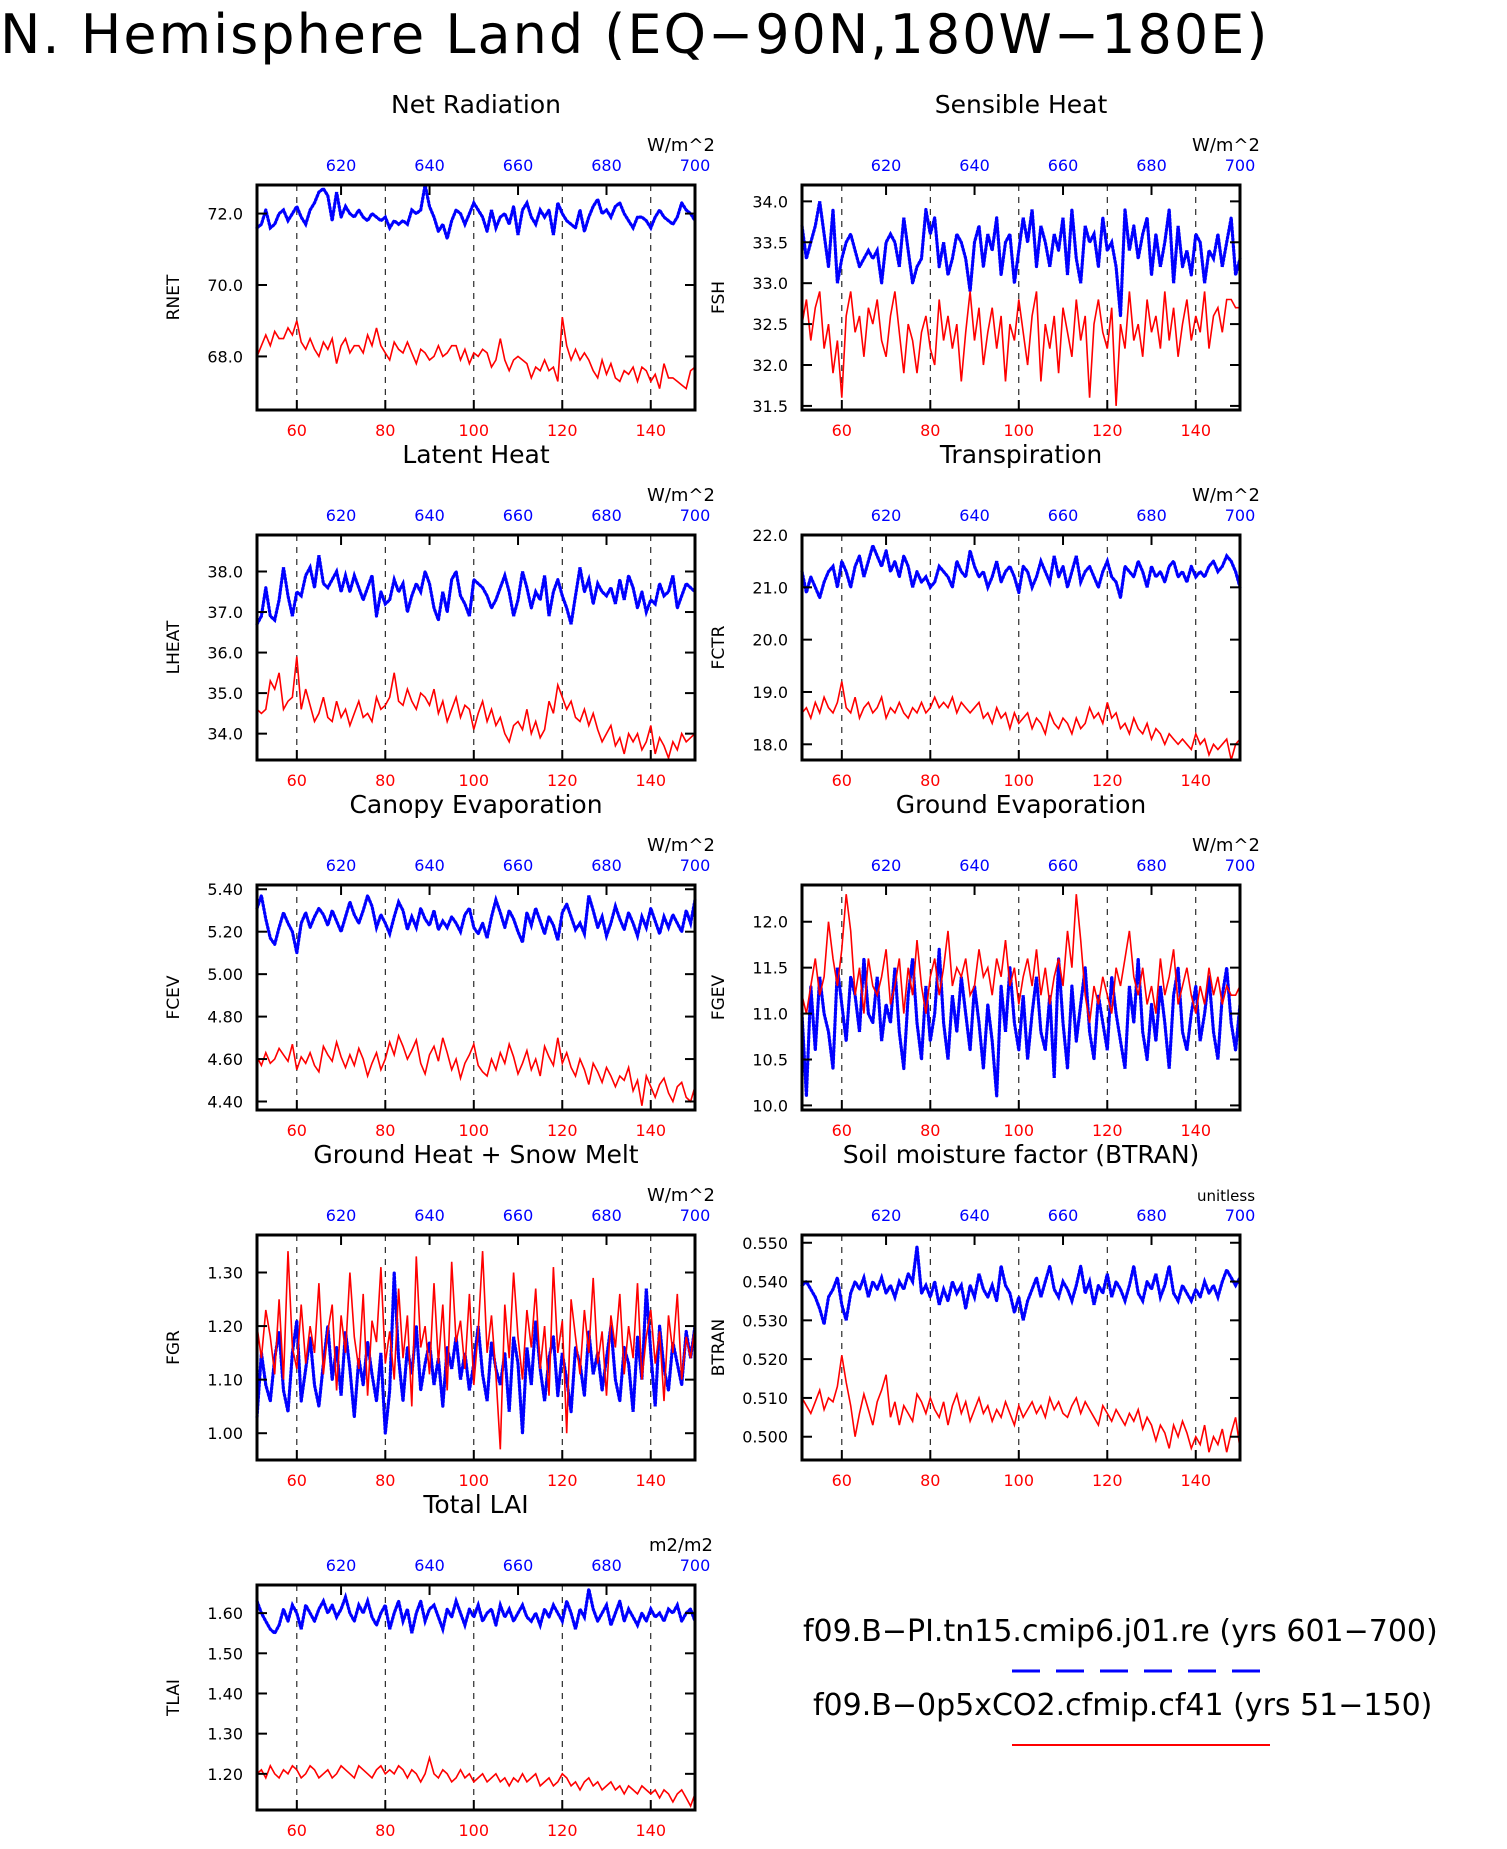  I want to click on y-axis-label: TLAI, so click(174, 1698).